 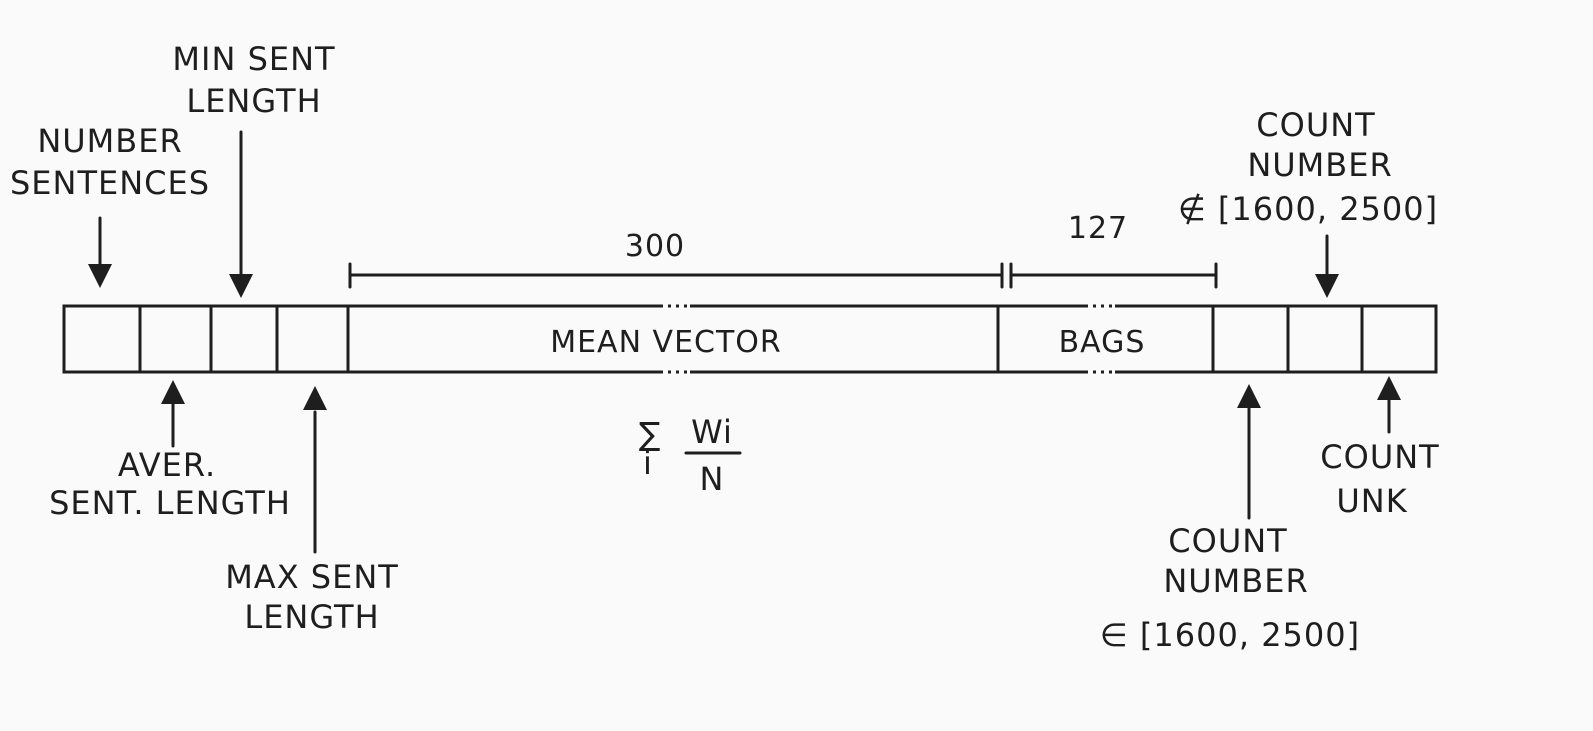 What do you see at coordinates (690, 455) in the screenshot?
I see `mean-formula: ∑ i Wi N` at bounding box center [690, 455].